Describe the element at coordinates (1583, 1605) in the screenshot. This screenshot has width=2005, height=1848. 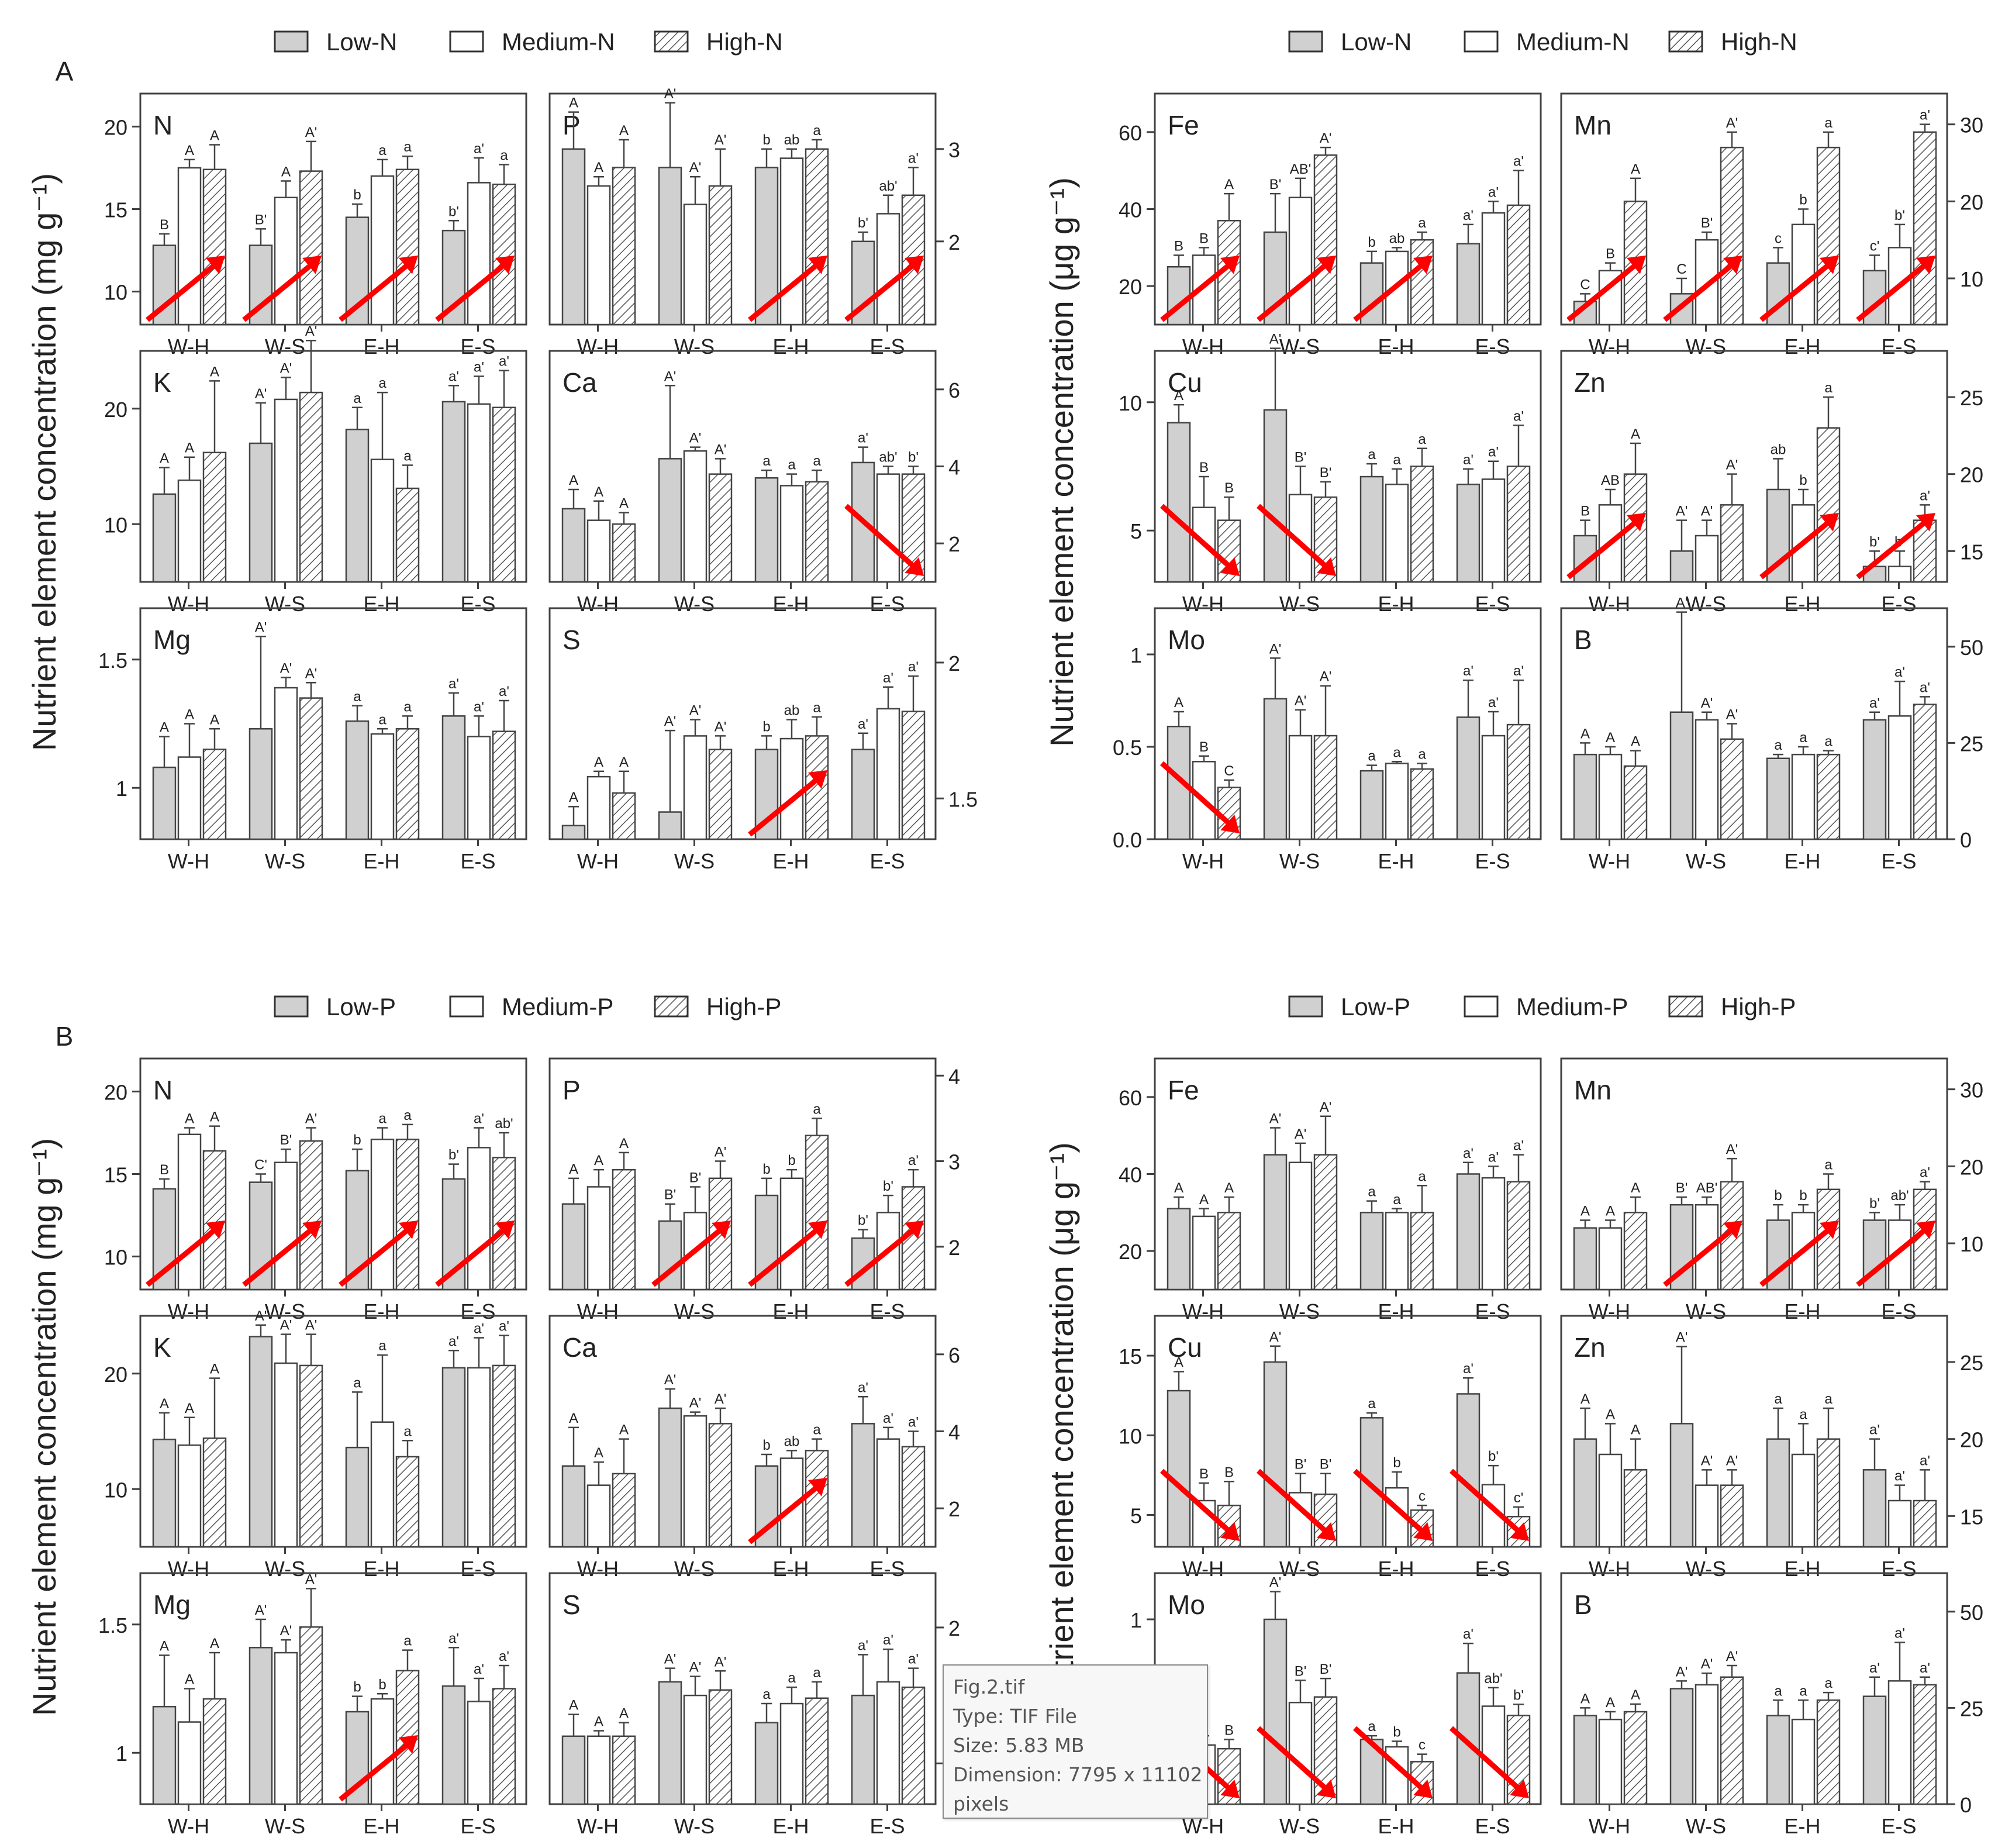
I see `panel-title: B` at that location.